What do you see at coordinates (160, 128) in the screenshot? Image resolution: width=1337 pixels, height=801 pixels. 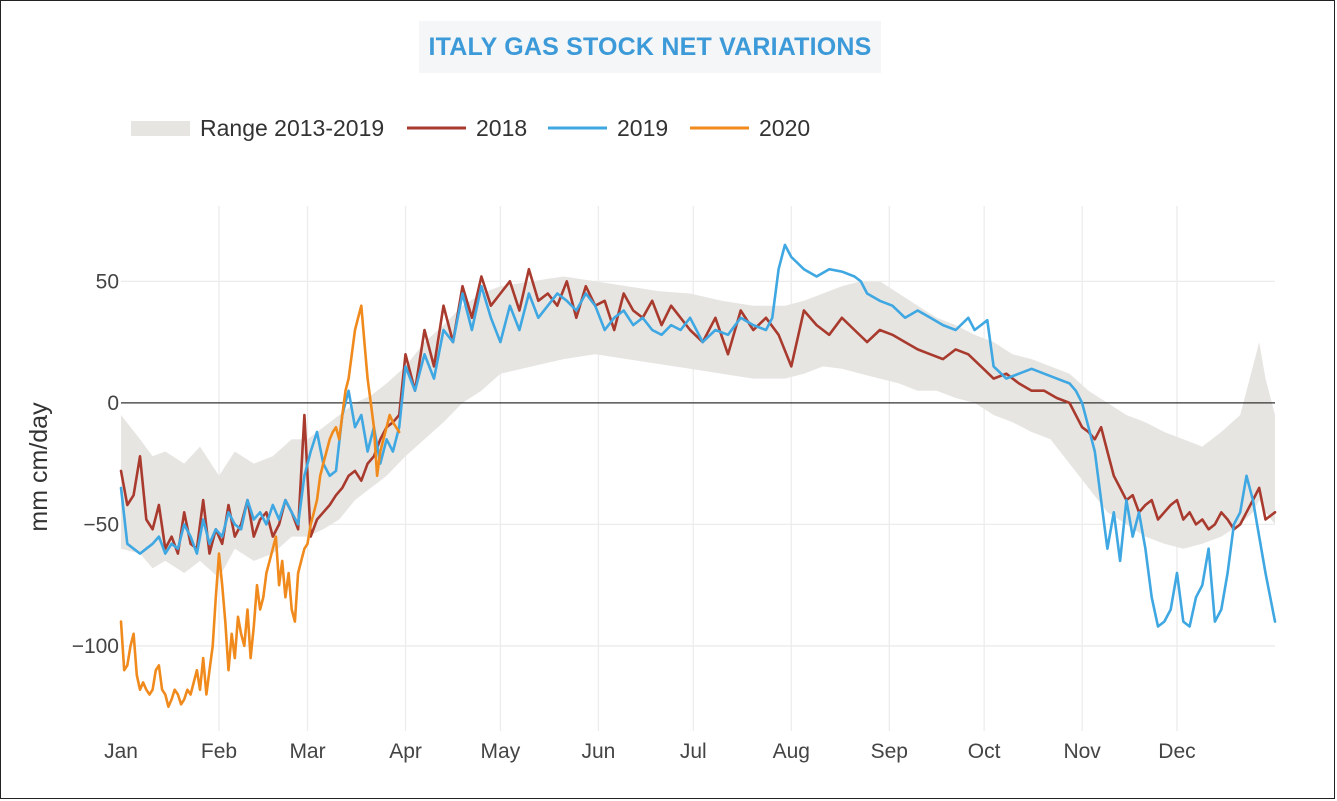 I see `legend-swatch-area` at bounding box center [160, 128].